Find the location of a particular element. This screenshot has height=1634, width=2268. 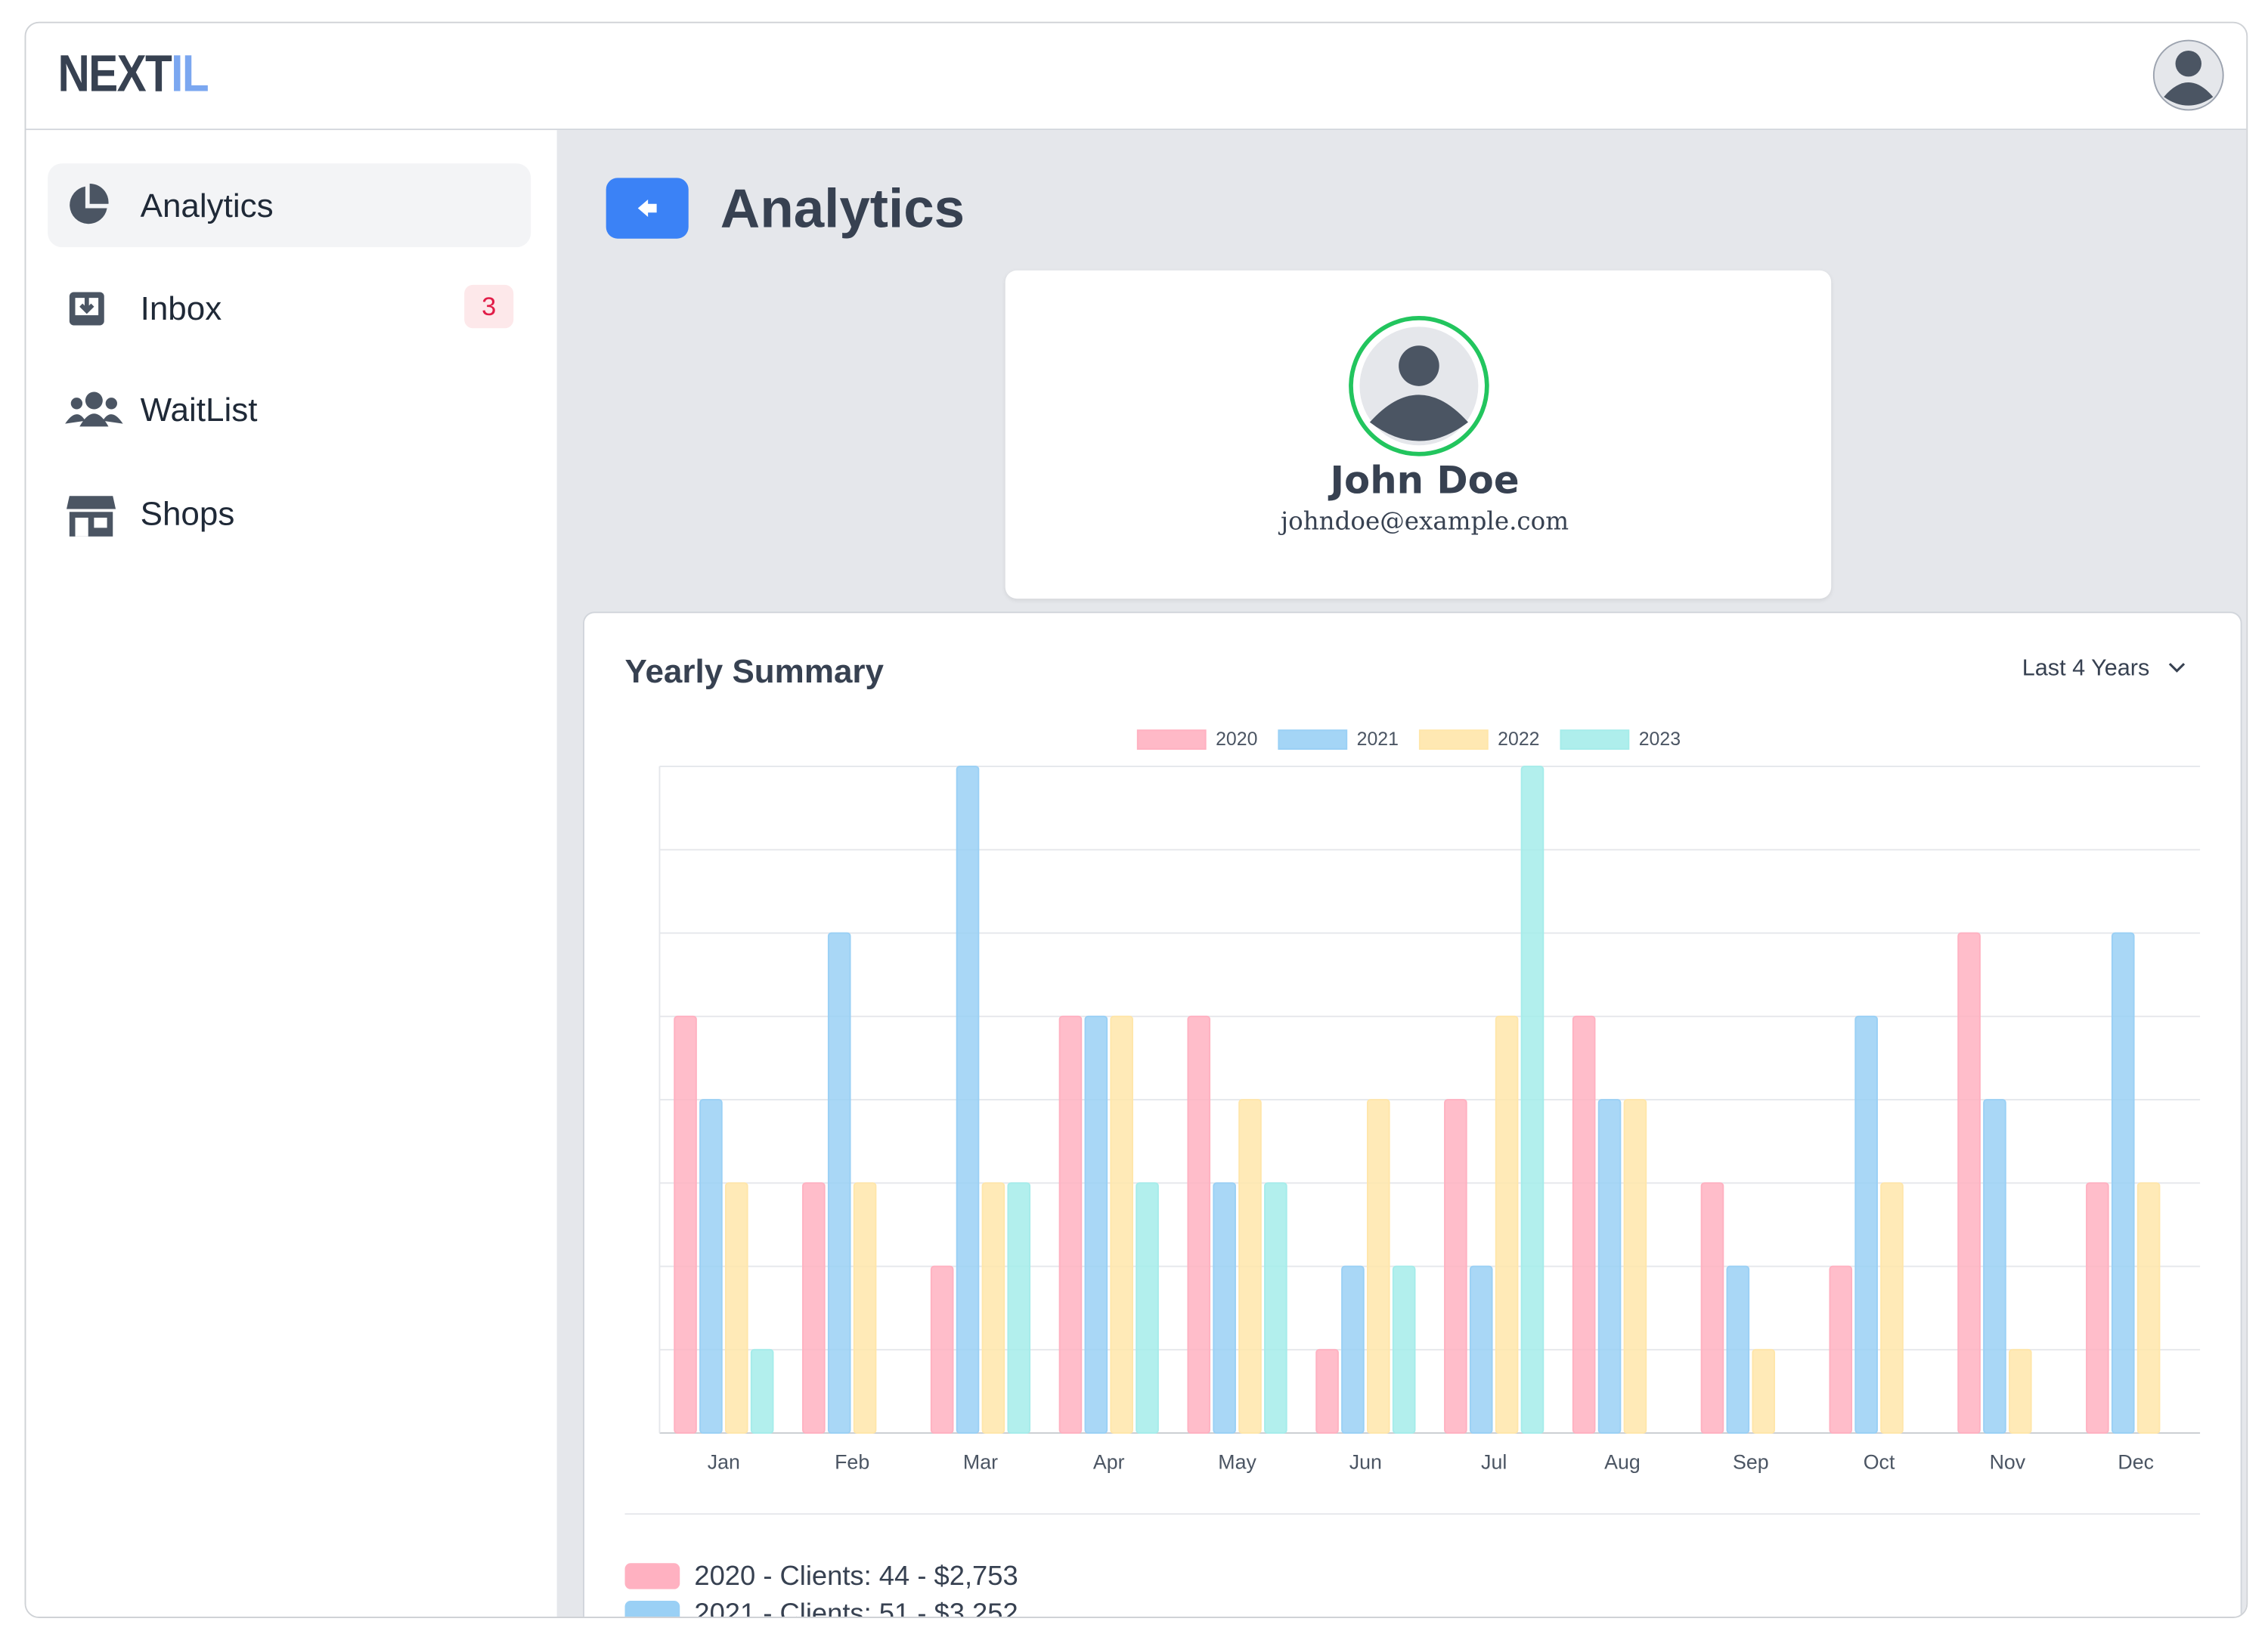

profile-avatar is located at coordinates (1419, 386).